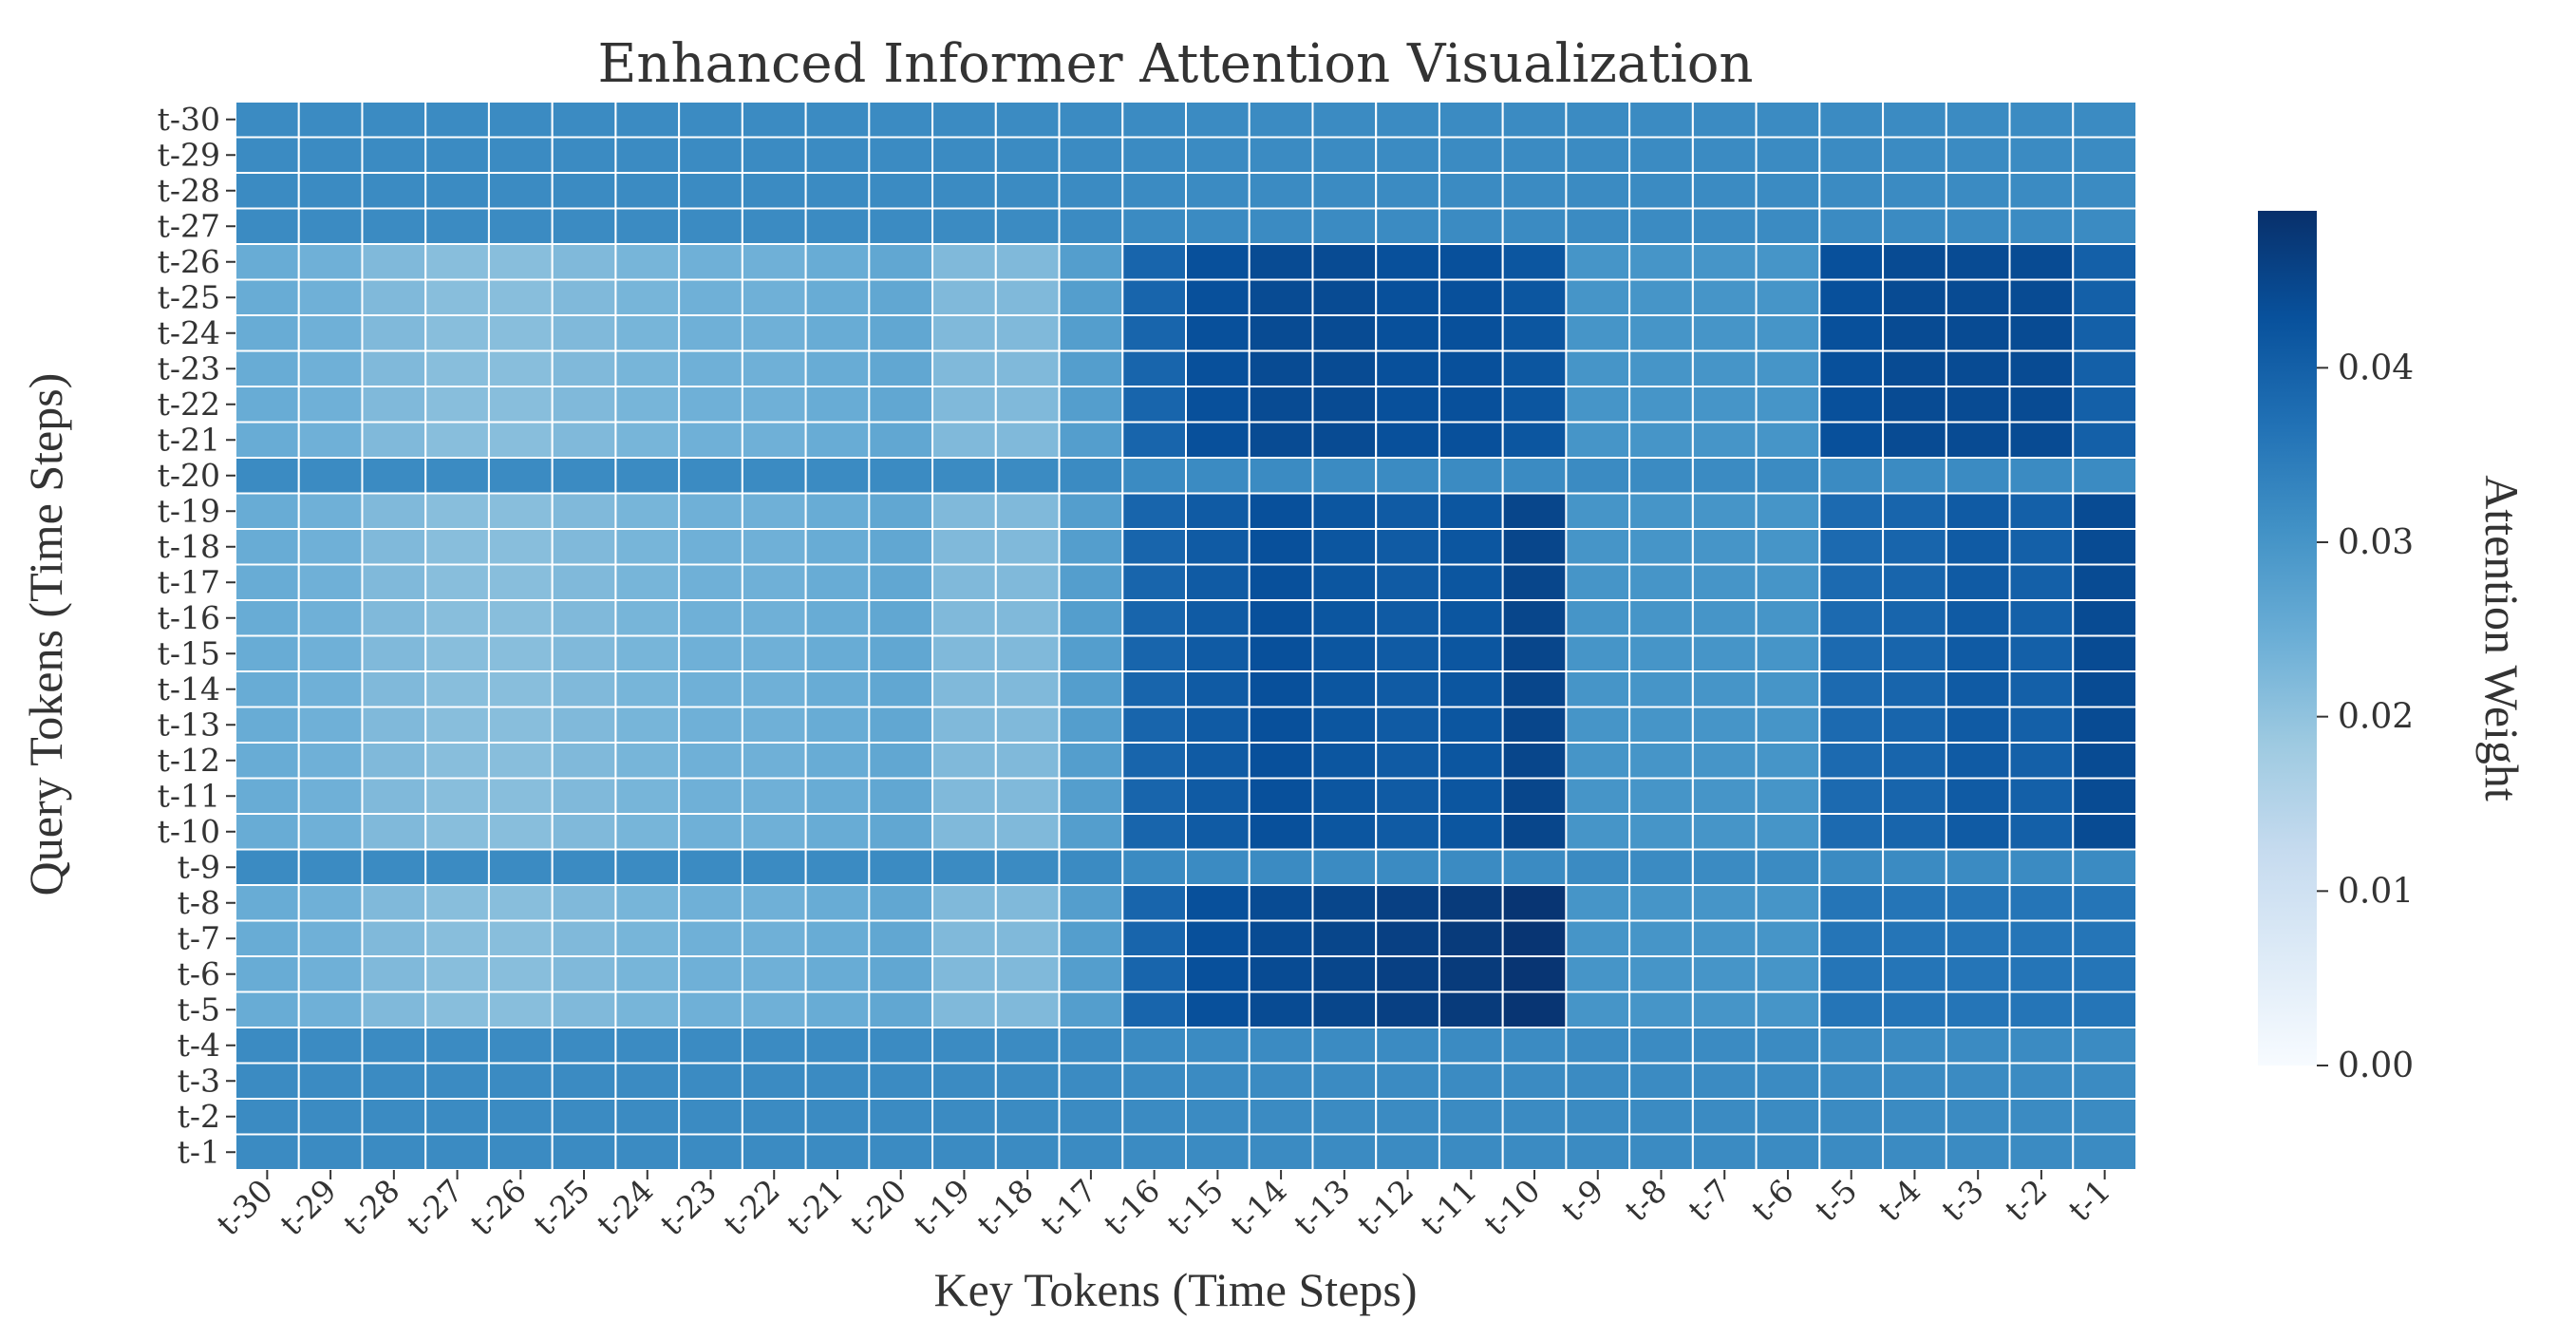 The height and width of the screenshot is (1339, 2576). What do you see at coordinates (625, 1207) in the screenshot?
I see `x-tick-label: t-24` at bounding box center [625, 1207].